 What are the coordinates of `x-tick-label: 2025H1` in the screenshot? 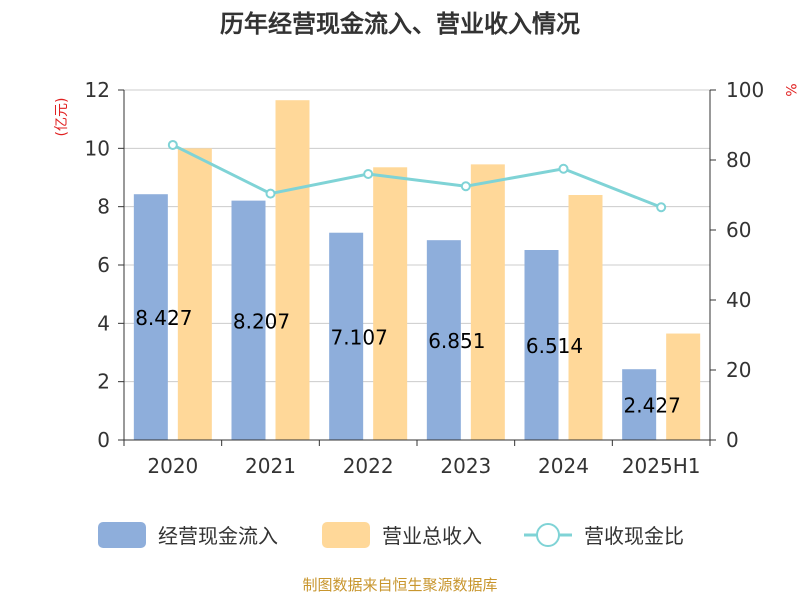 It's located at (661, 466).